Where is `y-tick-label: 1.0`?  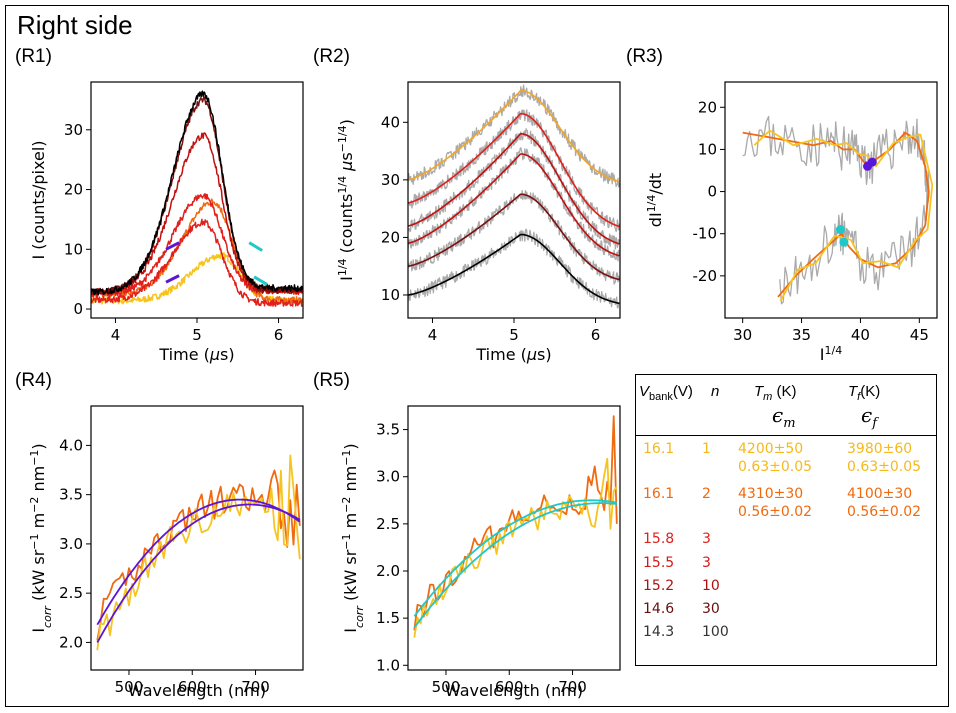
y-tick-label: 1.0 is located at coordinates (388, 665).